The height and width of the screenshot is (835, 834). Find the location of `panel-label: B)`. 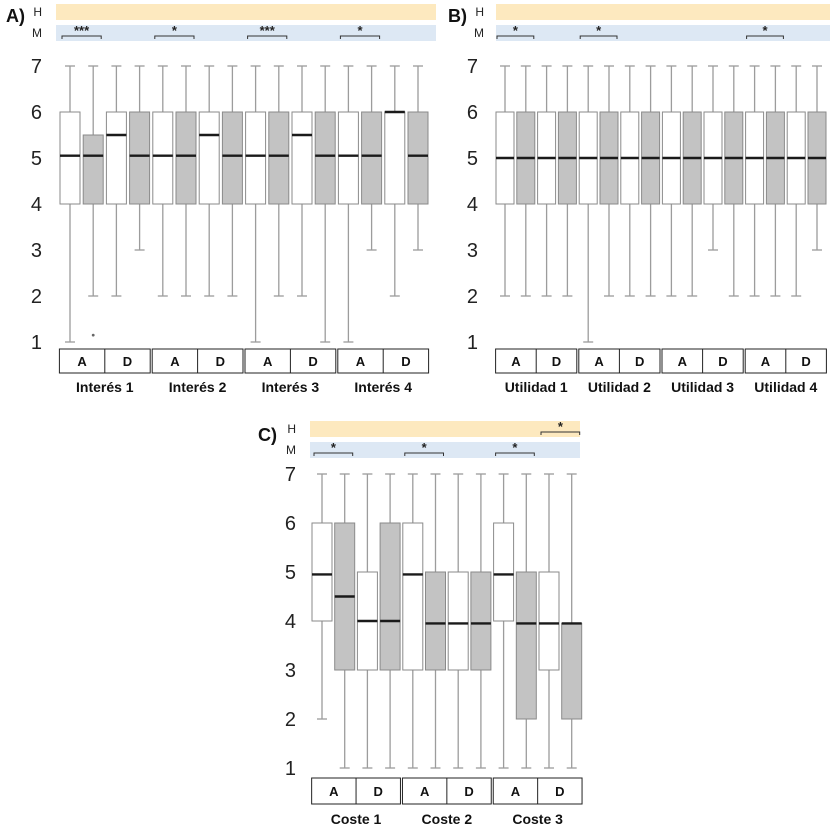

panel-label: B) is located at coordinates (457, 16).